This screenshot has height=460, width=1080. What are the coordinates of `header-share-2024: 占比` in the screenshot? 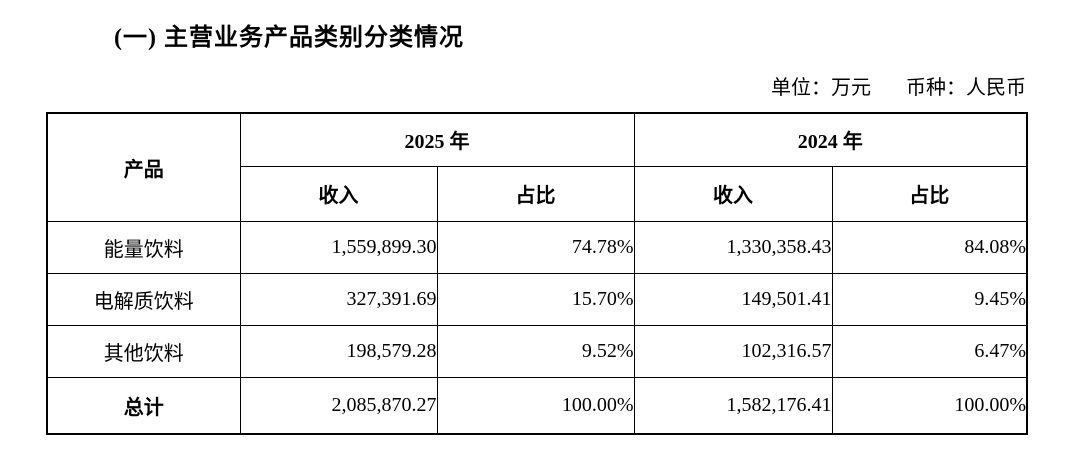 It's located at (929, 193).